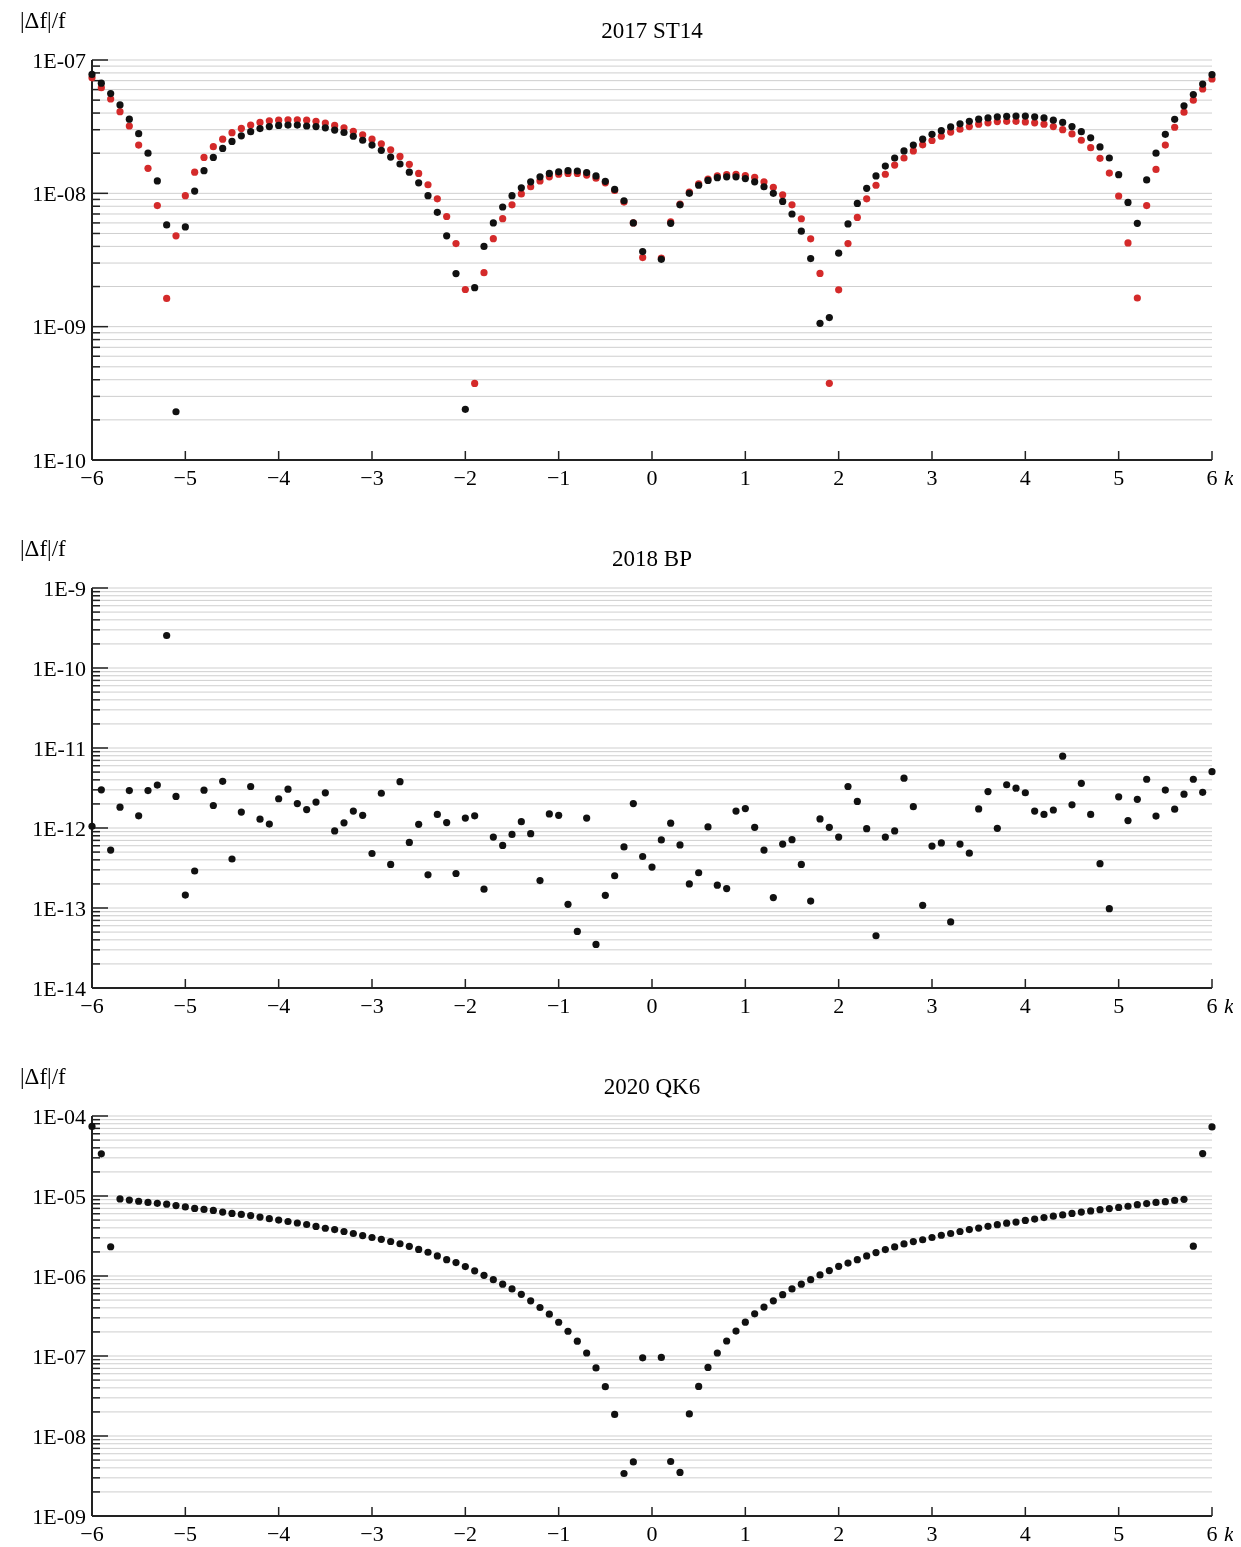  Describe the element at coordinates (59, 1116) in the screenshot. I see `y-tick-label: 1E-04` at that location.